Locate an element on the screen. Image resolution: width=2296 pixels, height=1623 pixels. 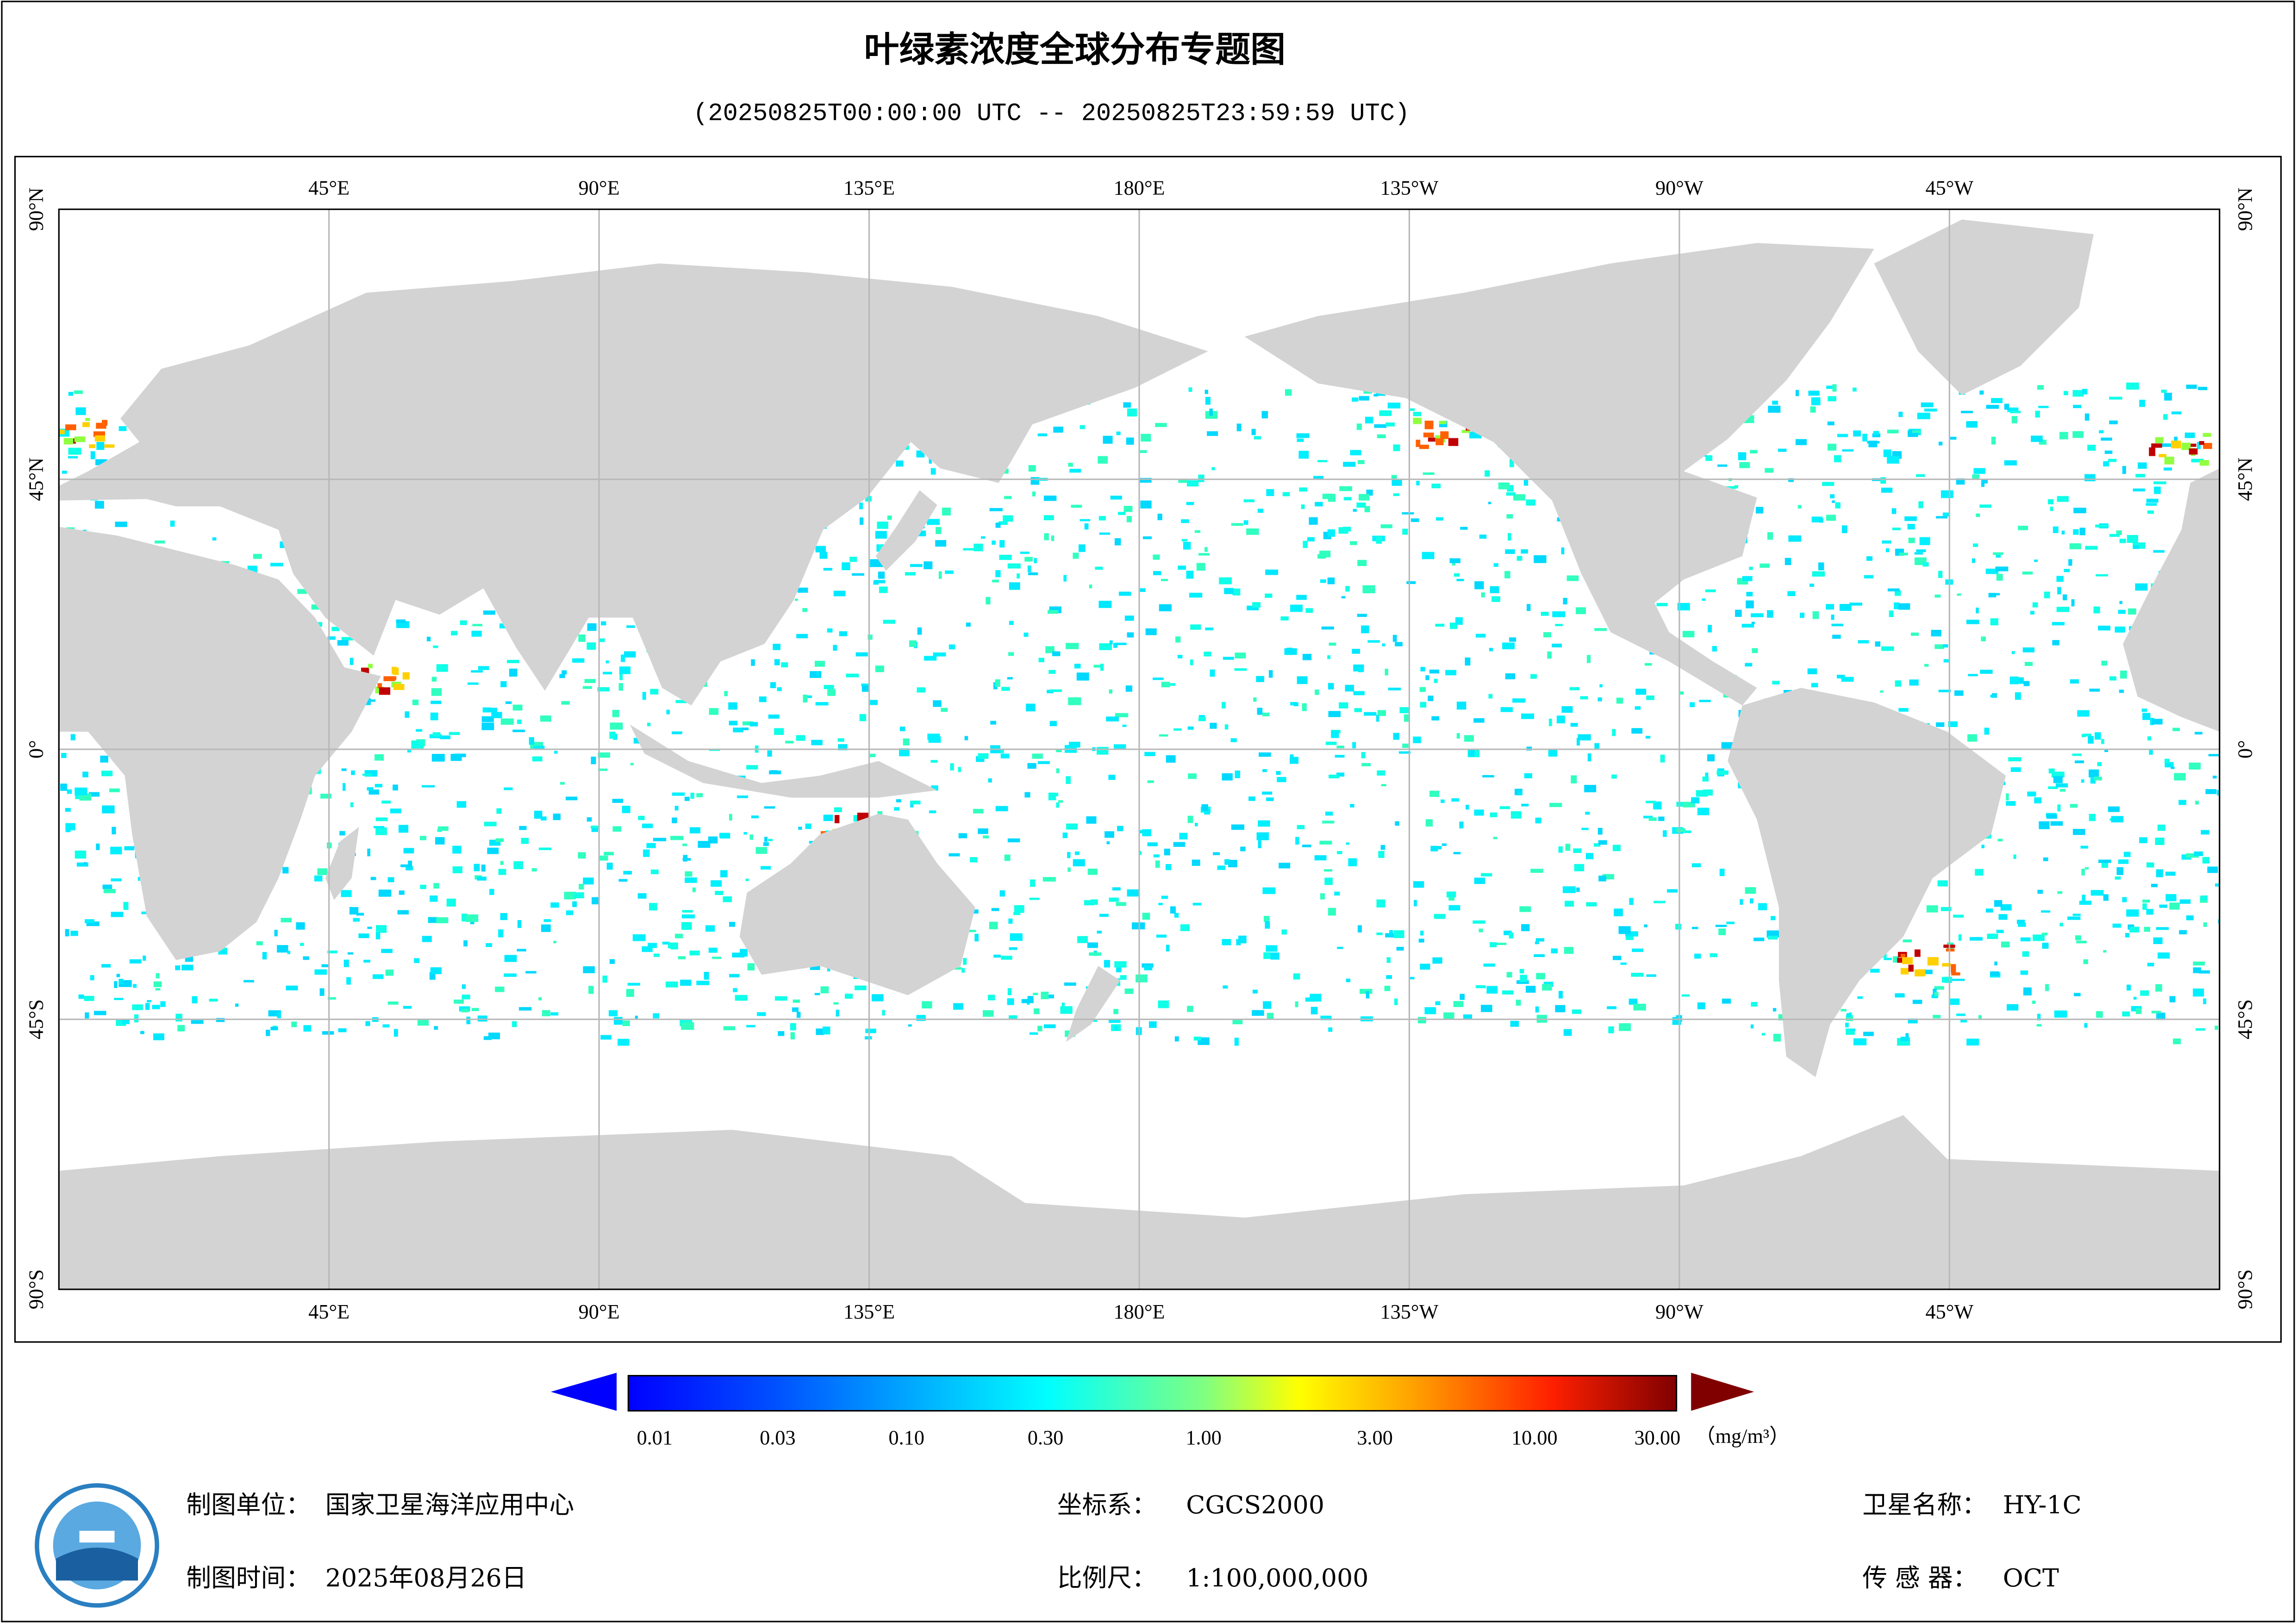
lon-label-top: 135°E is located at coordinates (869, 188).